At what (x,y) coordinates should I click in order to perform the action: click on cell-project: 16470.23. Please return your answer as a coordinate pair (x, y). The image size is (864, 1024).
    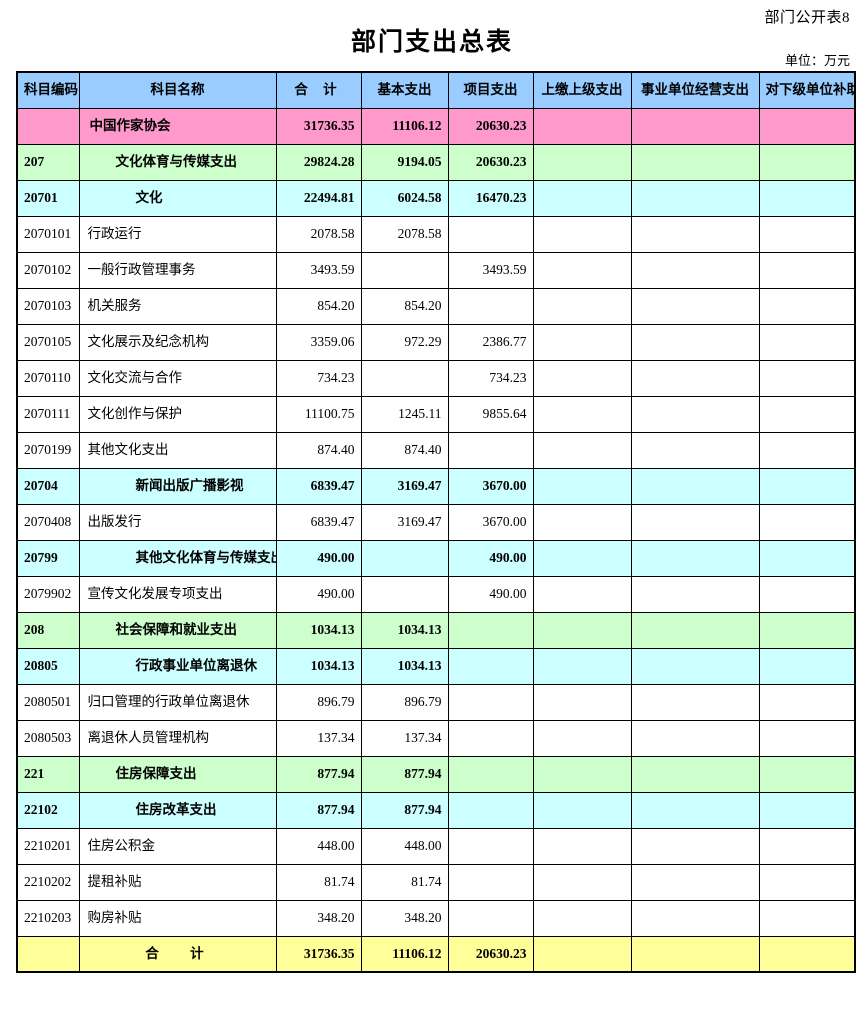
    Looking at the image, I should click on (490, 198).